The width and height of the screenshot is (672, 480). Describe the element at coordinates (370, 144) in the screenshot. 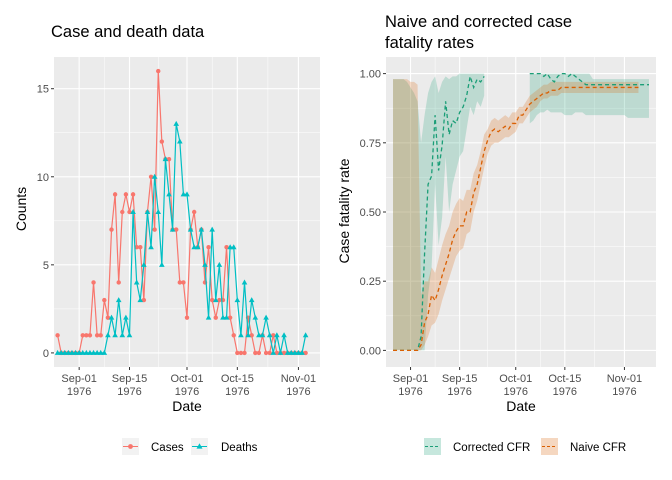

I see `y-tick-label: 0.75` at that location.